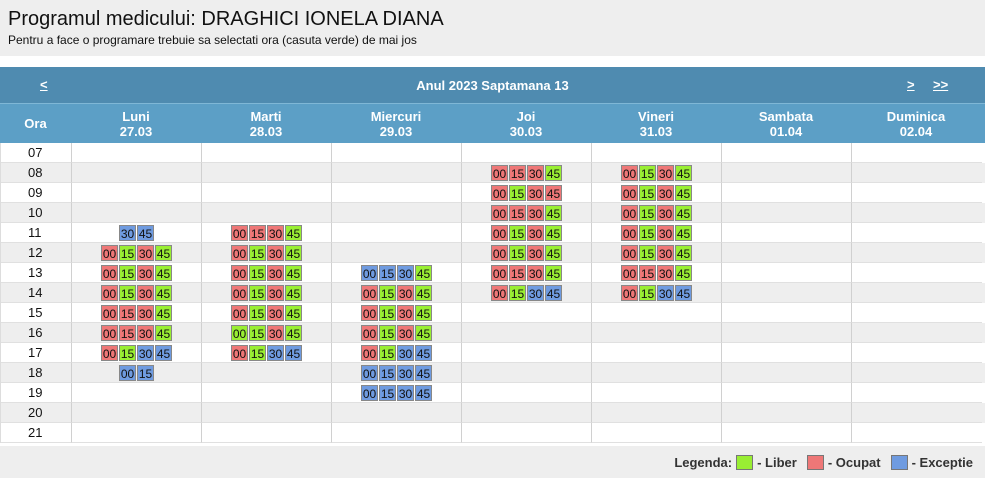 The height and width of the screenshot is (478, 995). What do you see at coordinates (745, 462) in the screenshot?
I see `liber-swatch` at bounding box center [745, 462].